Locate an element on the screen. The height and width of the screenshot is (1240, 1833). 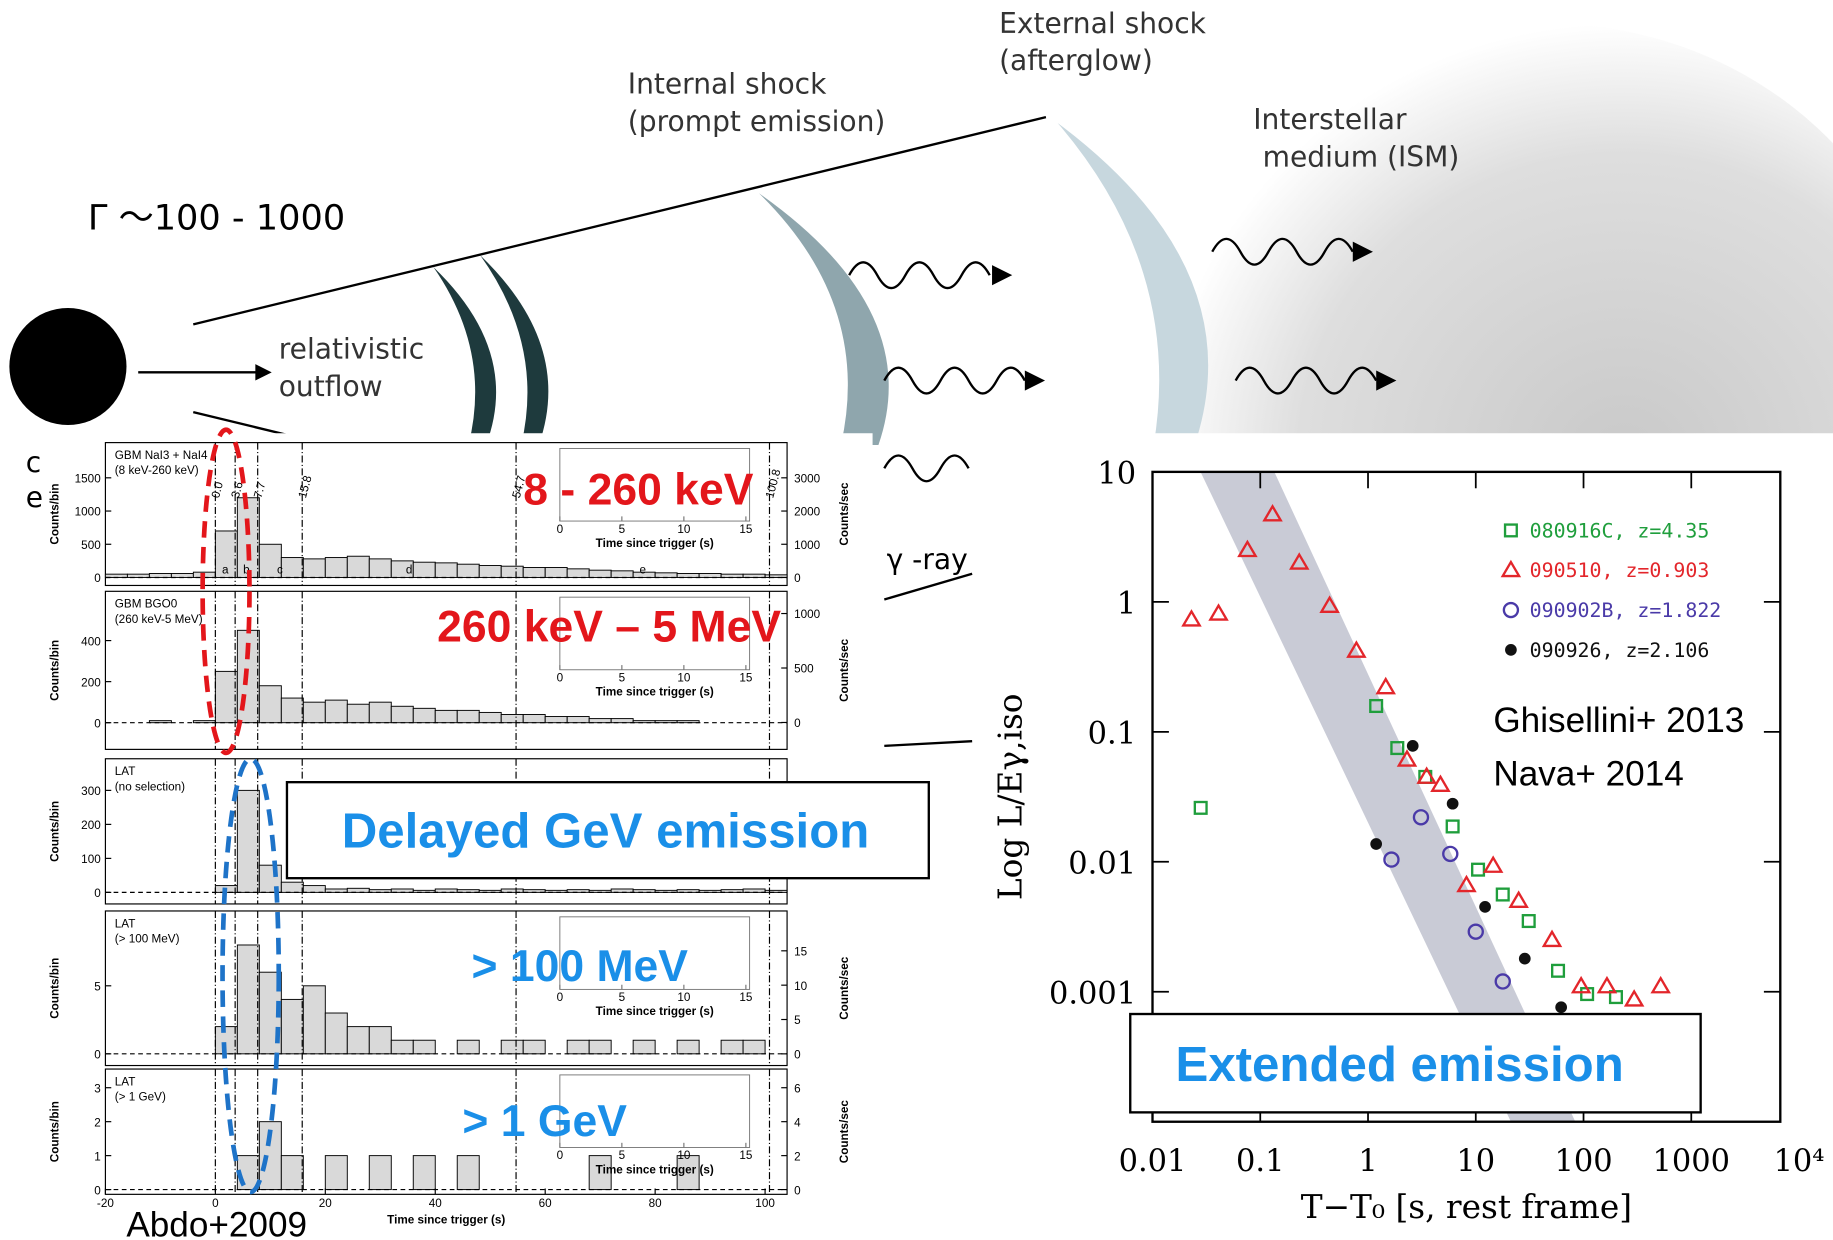
y-tick-label: 0.01 is located at coordinates (1102, 864).